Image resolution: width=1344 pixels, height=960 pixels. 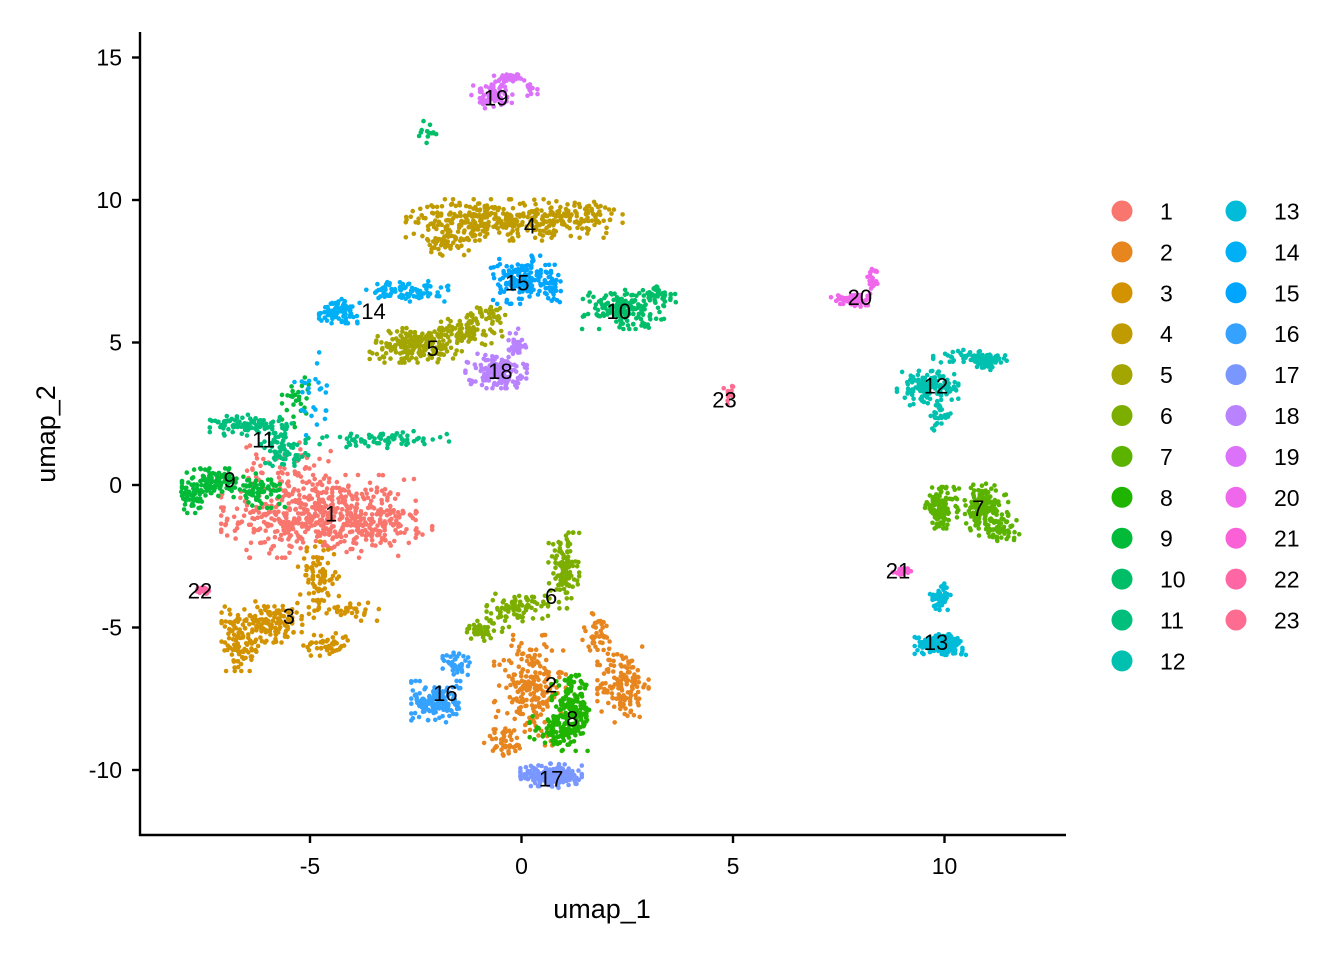 What do you see at coordinates (1287, 621) in the screenshot?
I see `legend-label: 23` at bounding box center [1287, 621].